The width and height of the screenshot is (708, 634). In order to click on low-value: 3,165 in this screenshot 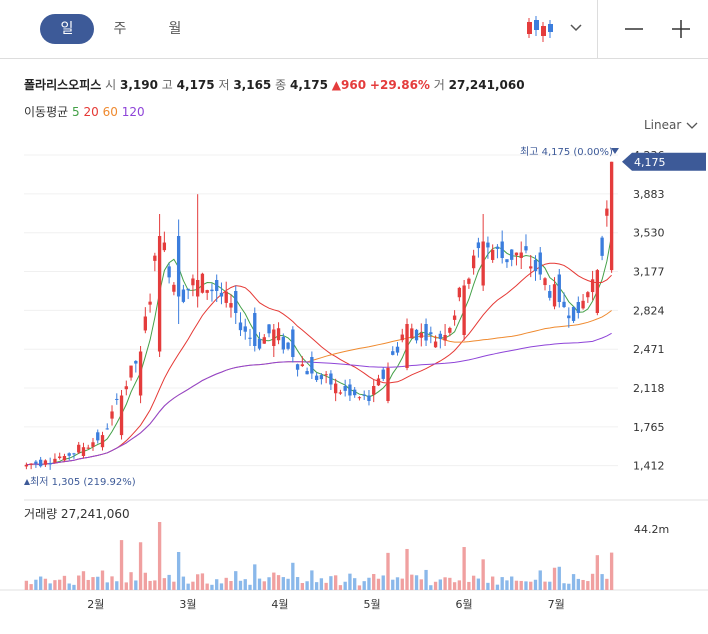, I will do `click(252, 85)`.